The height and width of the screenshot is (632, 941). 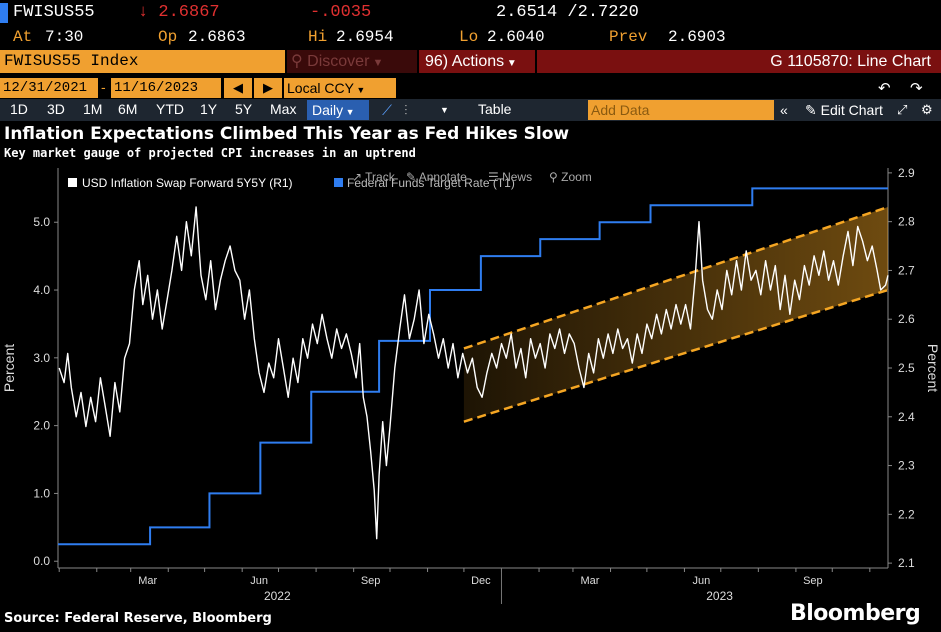 What do you see at coordinates (933, 368) in the screenshot?
I see `right-axis-label: Percent` at bounding box center [933, 368].